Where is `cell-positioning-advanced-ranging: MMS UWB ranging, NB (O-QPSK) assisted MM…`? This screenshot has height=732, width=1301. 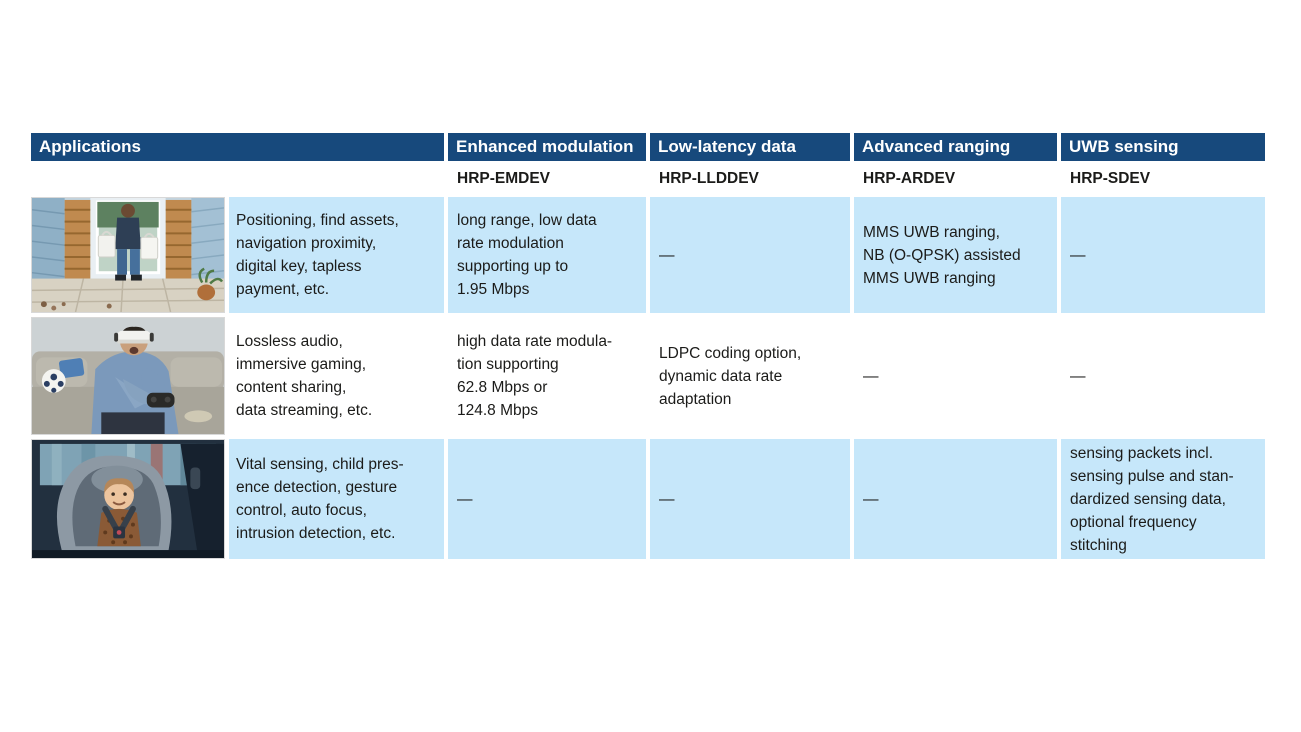
cell-positioning-advanced-ranging: MMS UWB ranging, NB (O-QPSK) assisted MM… is located at coordinates (955, 255).